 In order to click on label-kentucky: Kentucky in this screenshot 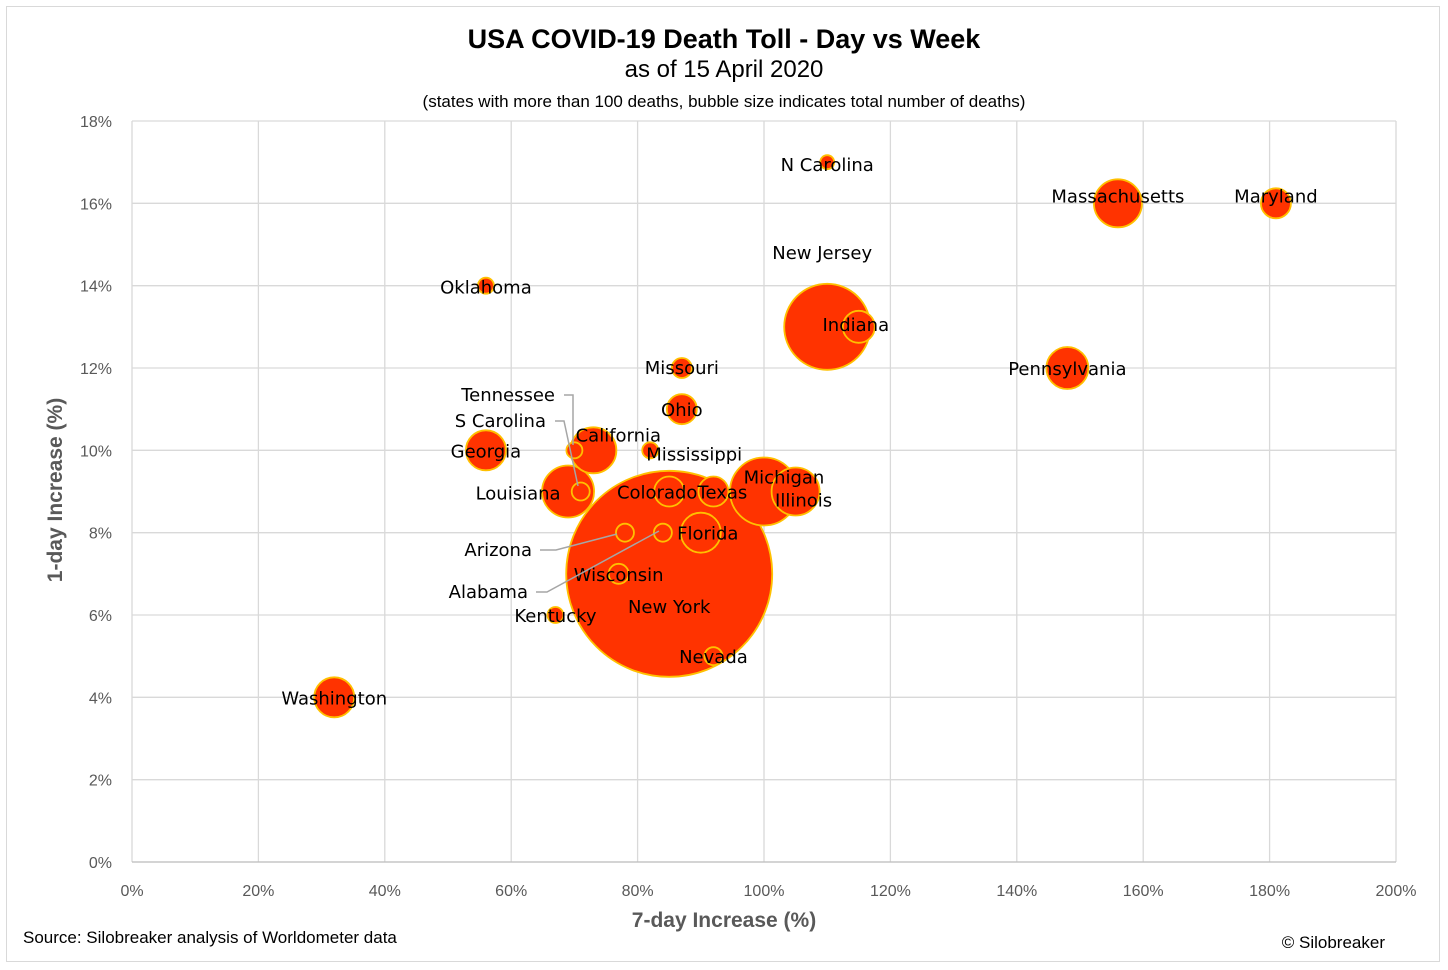, I will do `click(555, 616)`.